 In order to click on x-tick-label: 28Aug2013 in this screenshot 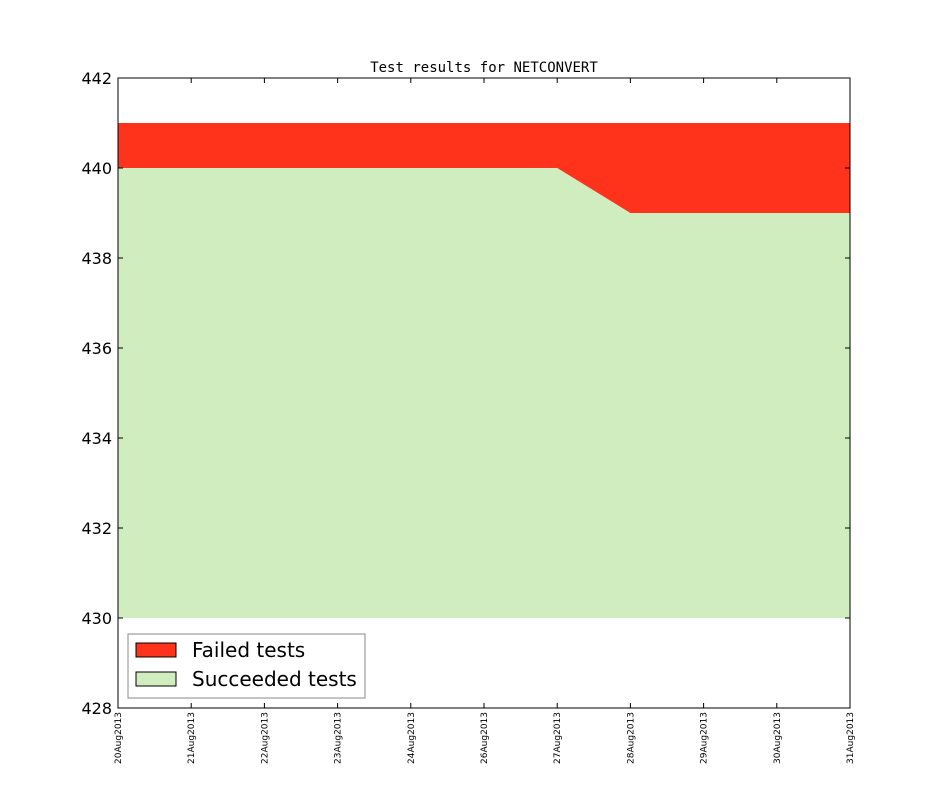, I will do `click(631, 738)`.